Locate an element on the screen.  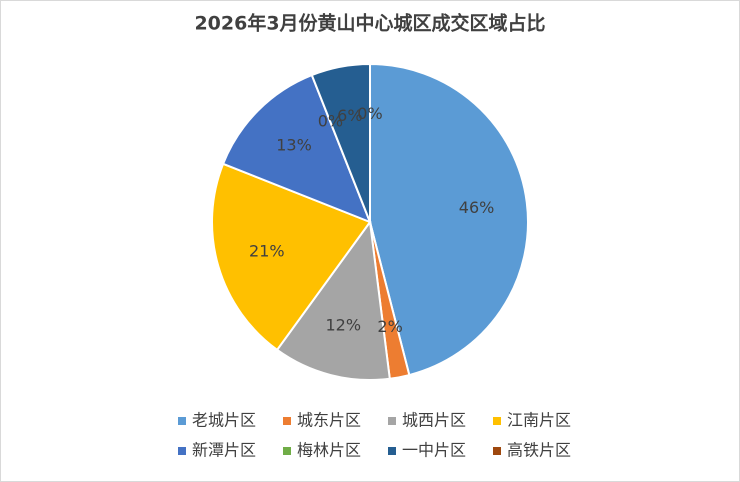
data-label: 13% is located at coordinates (294, 145).